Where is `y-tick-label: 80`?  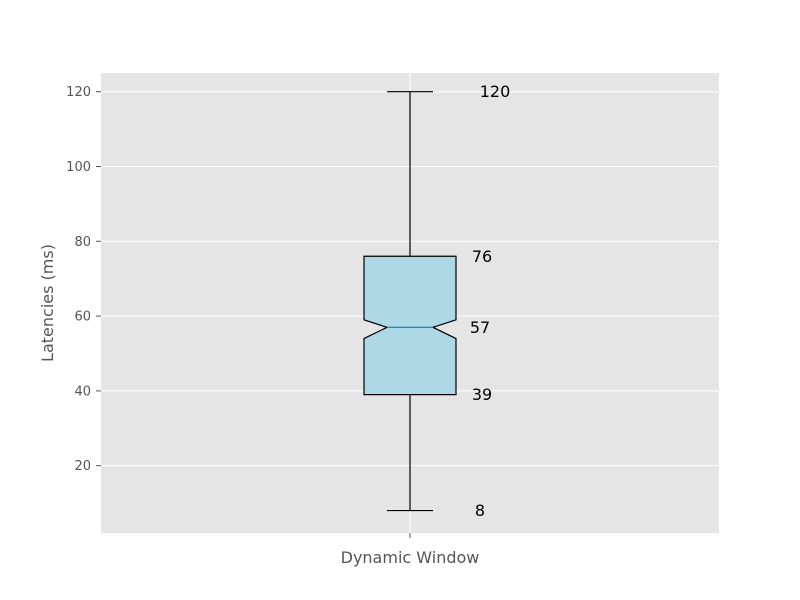
y-tick-label: 80 is located at coordinates (82, 242).